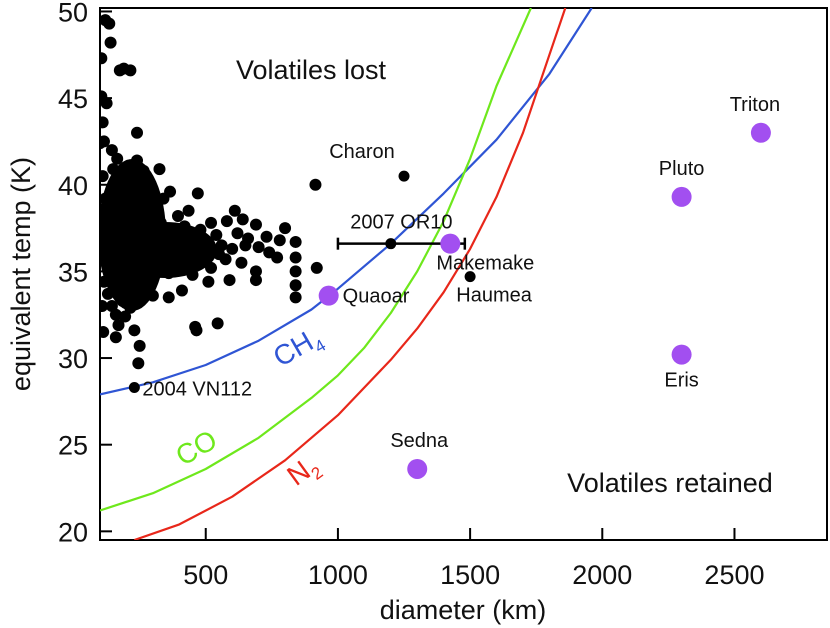 The image size is (830, 628). Describe the element at coordinates (417, 468) in the screenshot. I see `object-point-sedna` at that location.